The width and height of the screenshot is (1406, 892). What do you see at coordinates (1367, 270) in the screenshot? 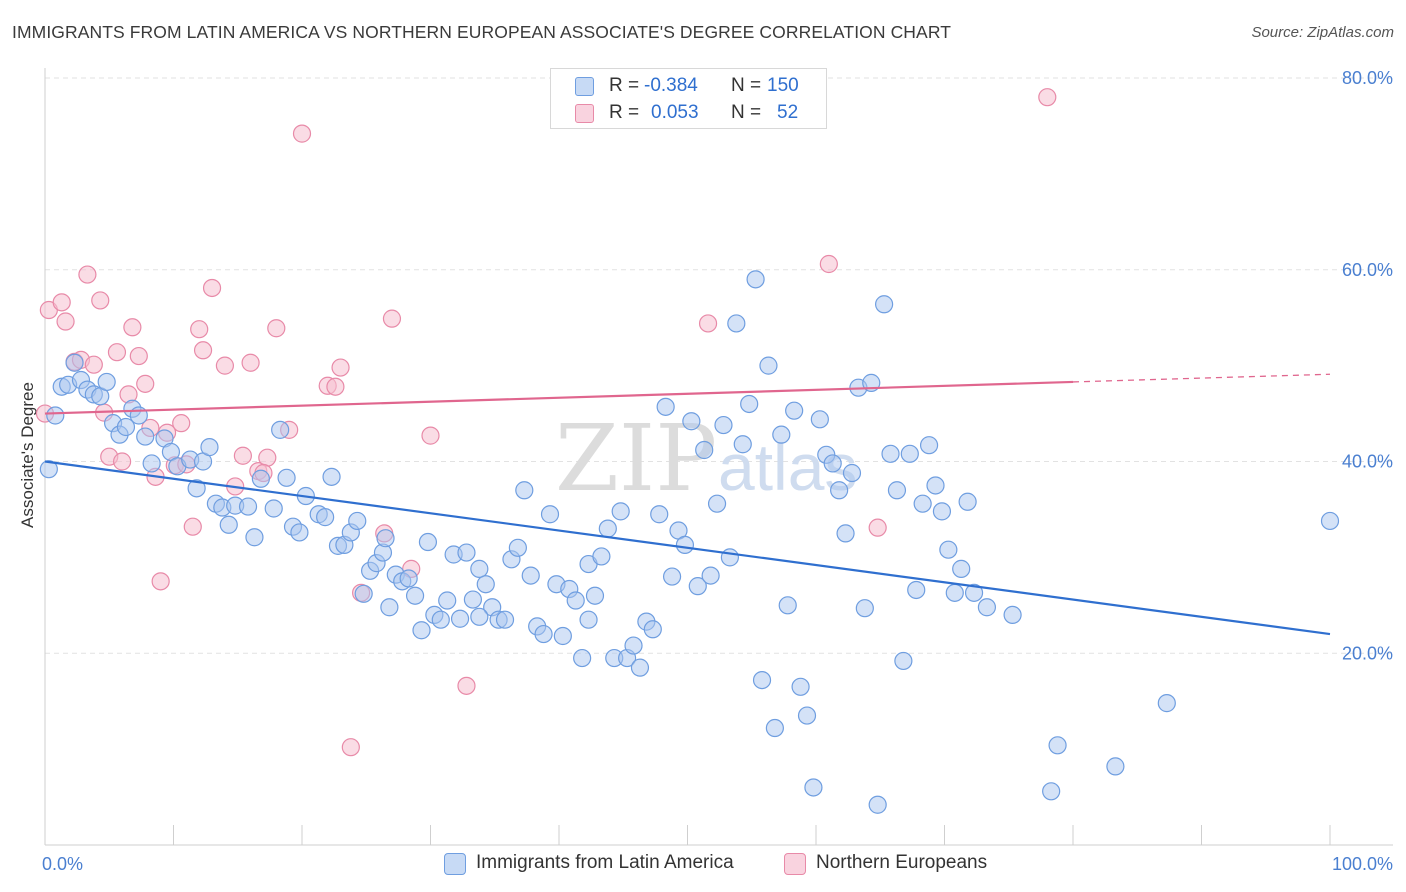
I see `y-tick-label: 60.0%` at bounding box center [1367, 270].